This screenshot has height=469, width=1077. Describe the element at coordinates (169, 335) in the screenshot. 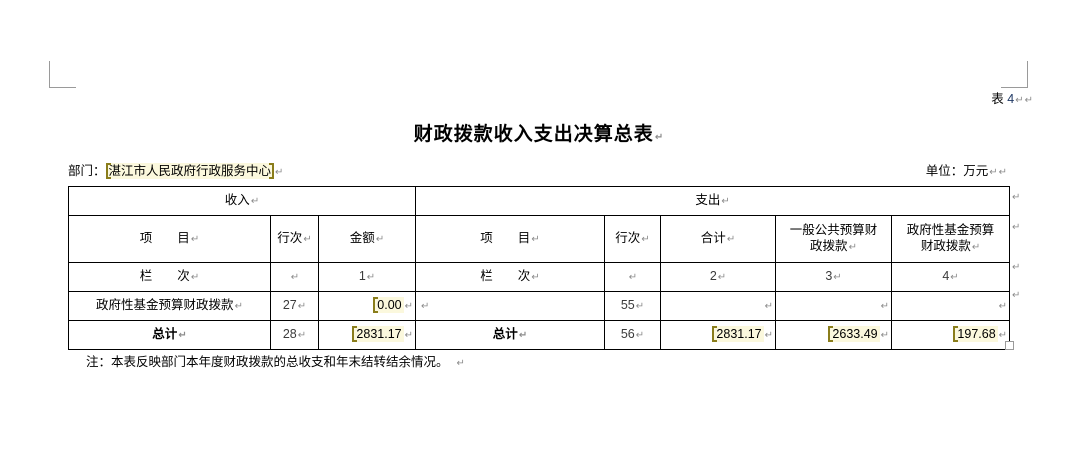

I see `cell-income-item: 总计↵` at that location.